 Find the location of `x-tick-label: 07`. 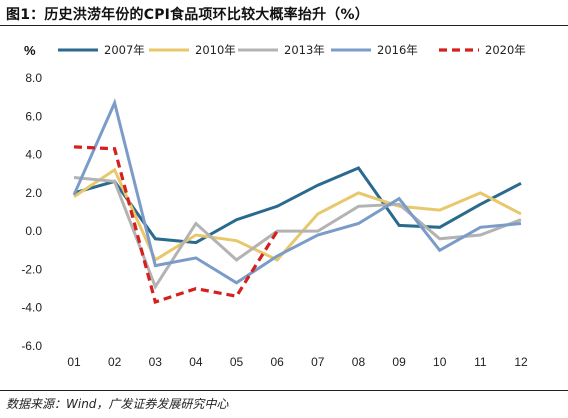

x-tick-label: 07 is located at coordinates (318, 362).